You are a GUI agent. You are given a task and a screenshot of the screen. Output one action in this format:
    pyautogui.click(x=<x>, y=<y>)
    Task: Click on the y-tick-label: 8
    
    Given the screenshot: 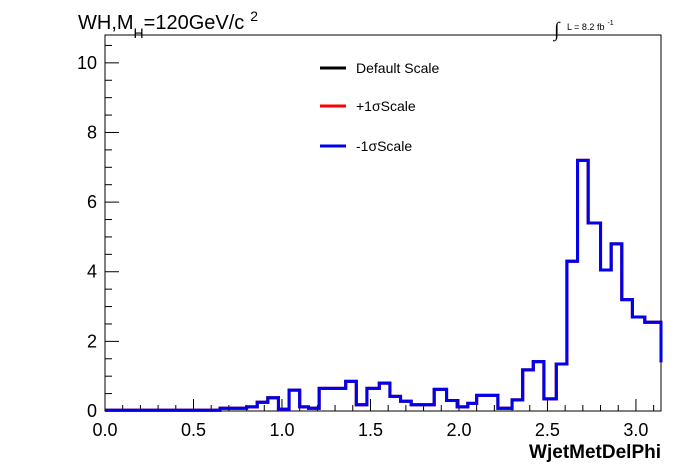 What is the action you would take?
    pyautogui.click(x=92, y=132)
    